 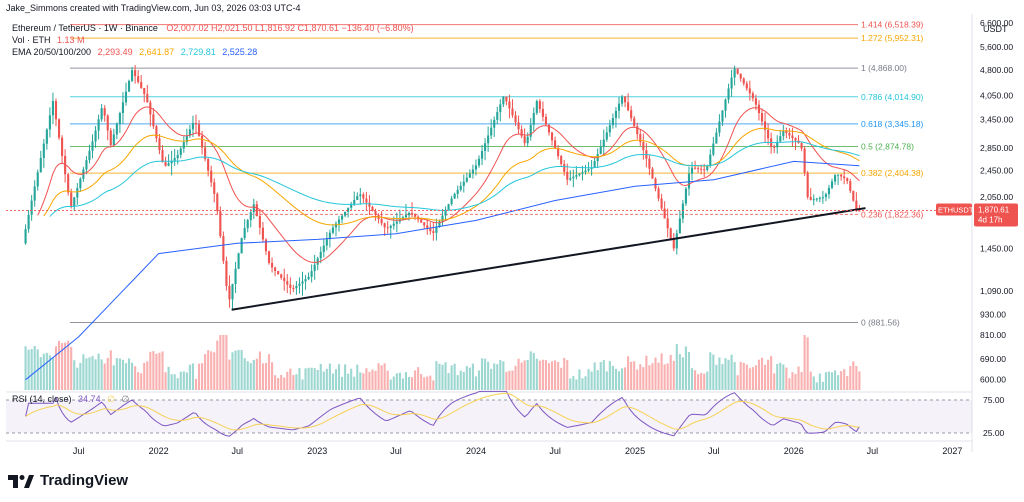 What do you see at coordinates (442, 411) in the screenshot?
I see `rsi-ma-line` at bounding box center [442, 411].